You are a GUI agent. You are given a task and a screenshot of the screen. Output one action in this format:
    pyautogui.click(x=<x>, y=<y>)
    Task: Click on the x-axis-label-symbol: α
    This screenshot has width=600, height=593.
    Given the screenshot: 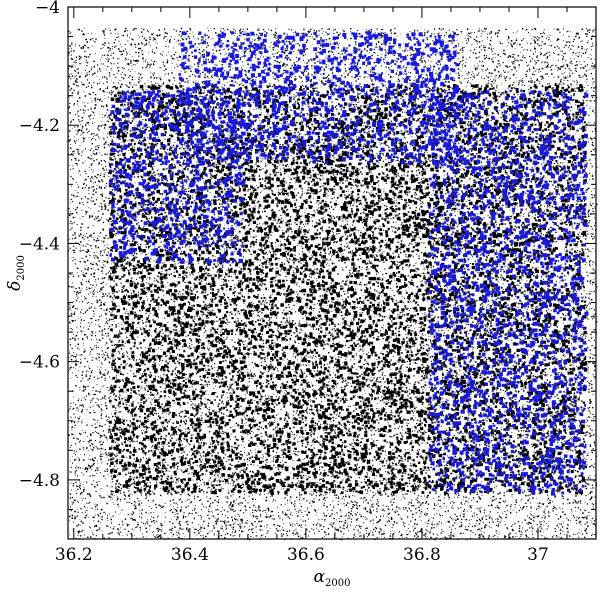 What is the action you would take?
    pyautogui.click(x=320, y=577)
    